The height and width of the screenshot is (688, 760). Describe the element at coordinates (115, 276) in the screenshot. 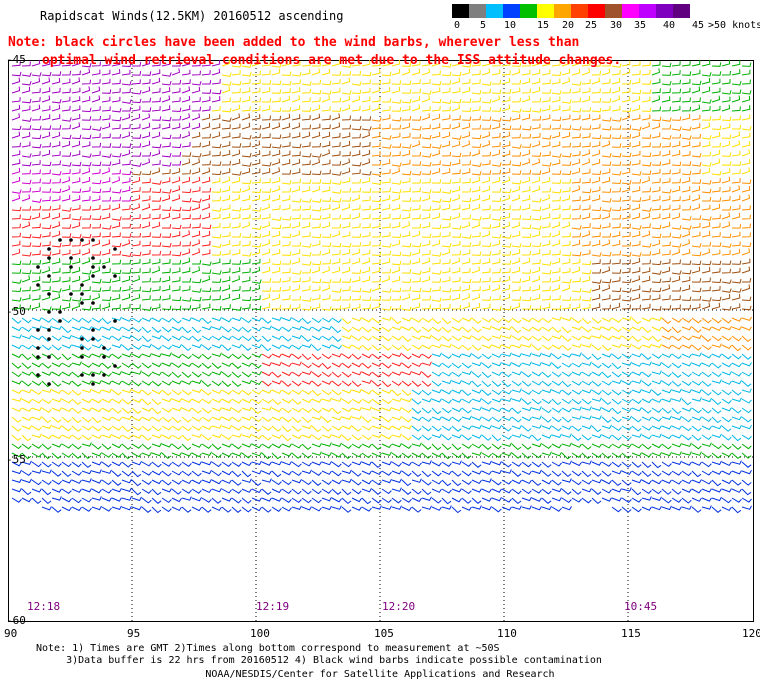

I see `contamination-circle` at that location.